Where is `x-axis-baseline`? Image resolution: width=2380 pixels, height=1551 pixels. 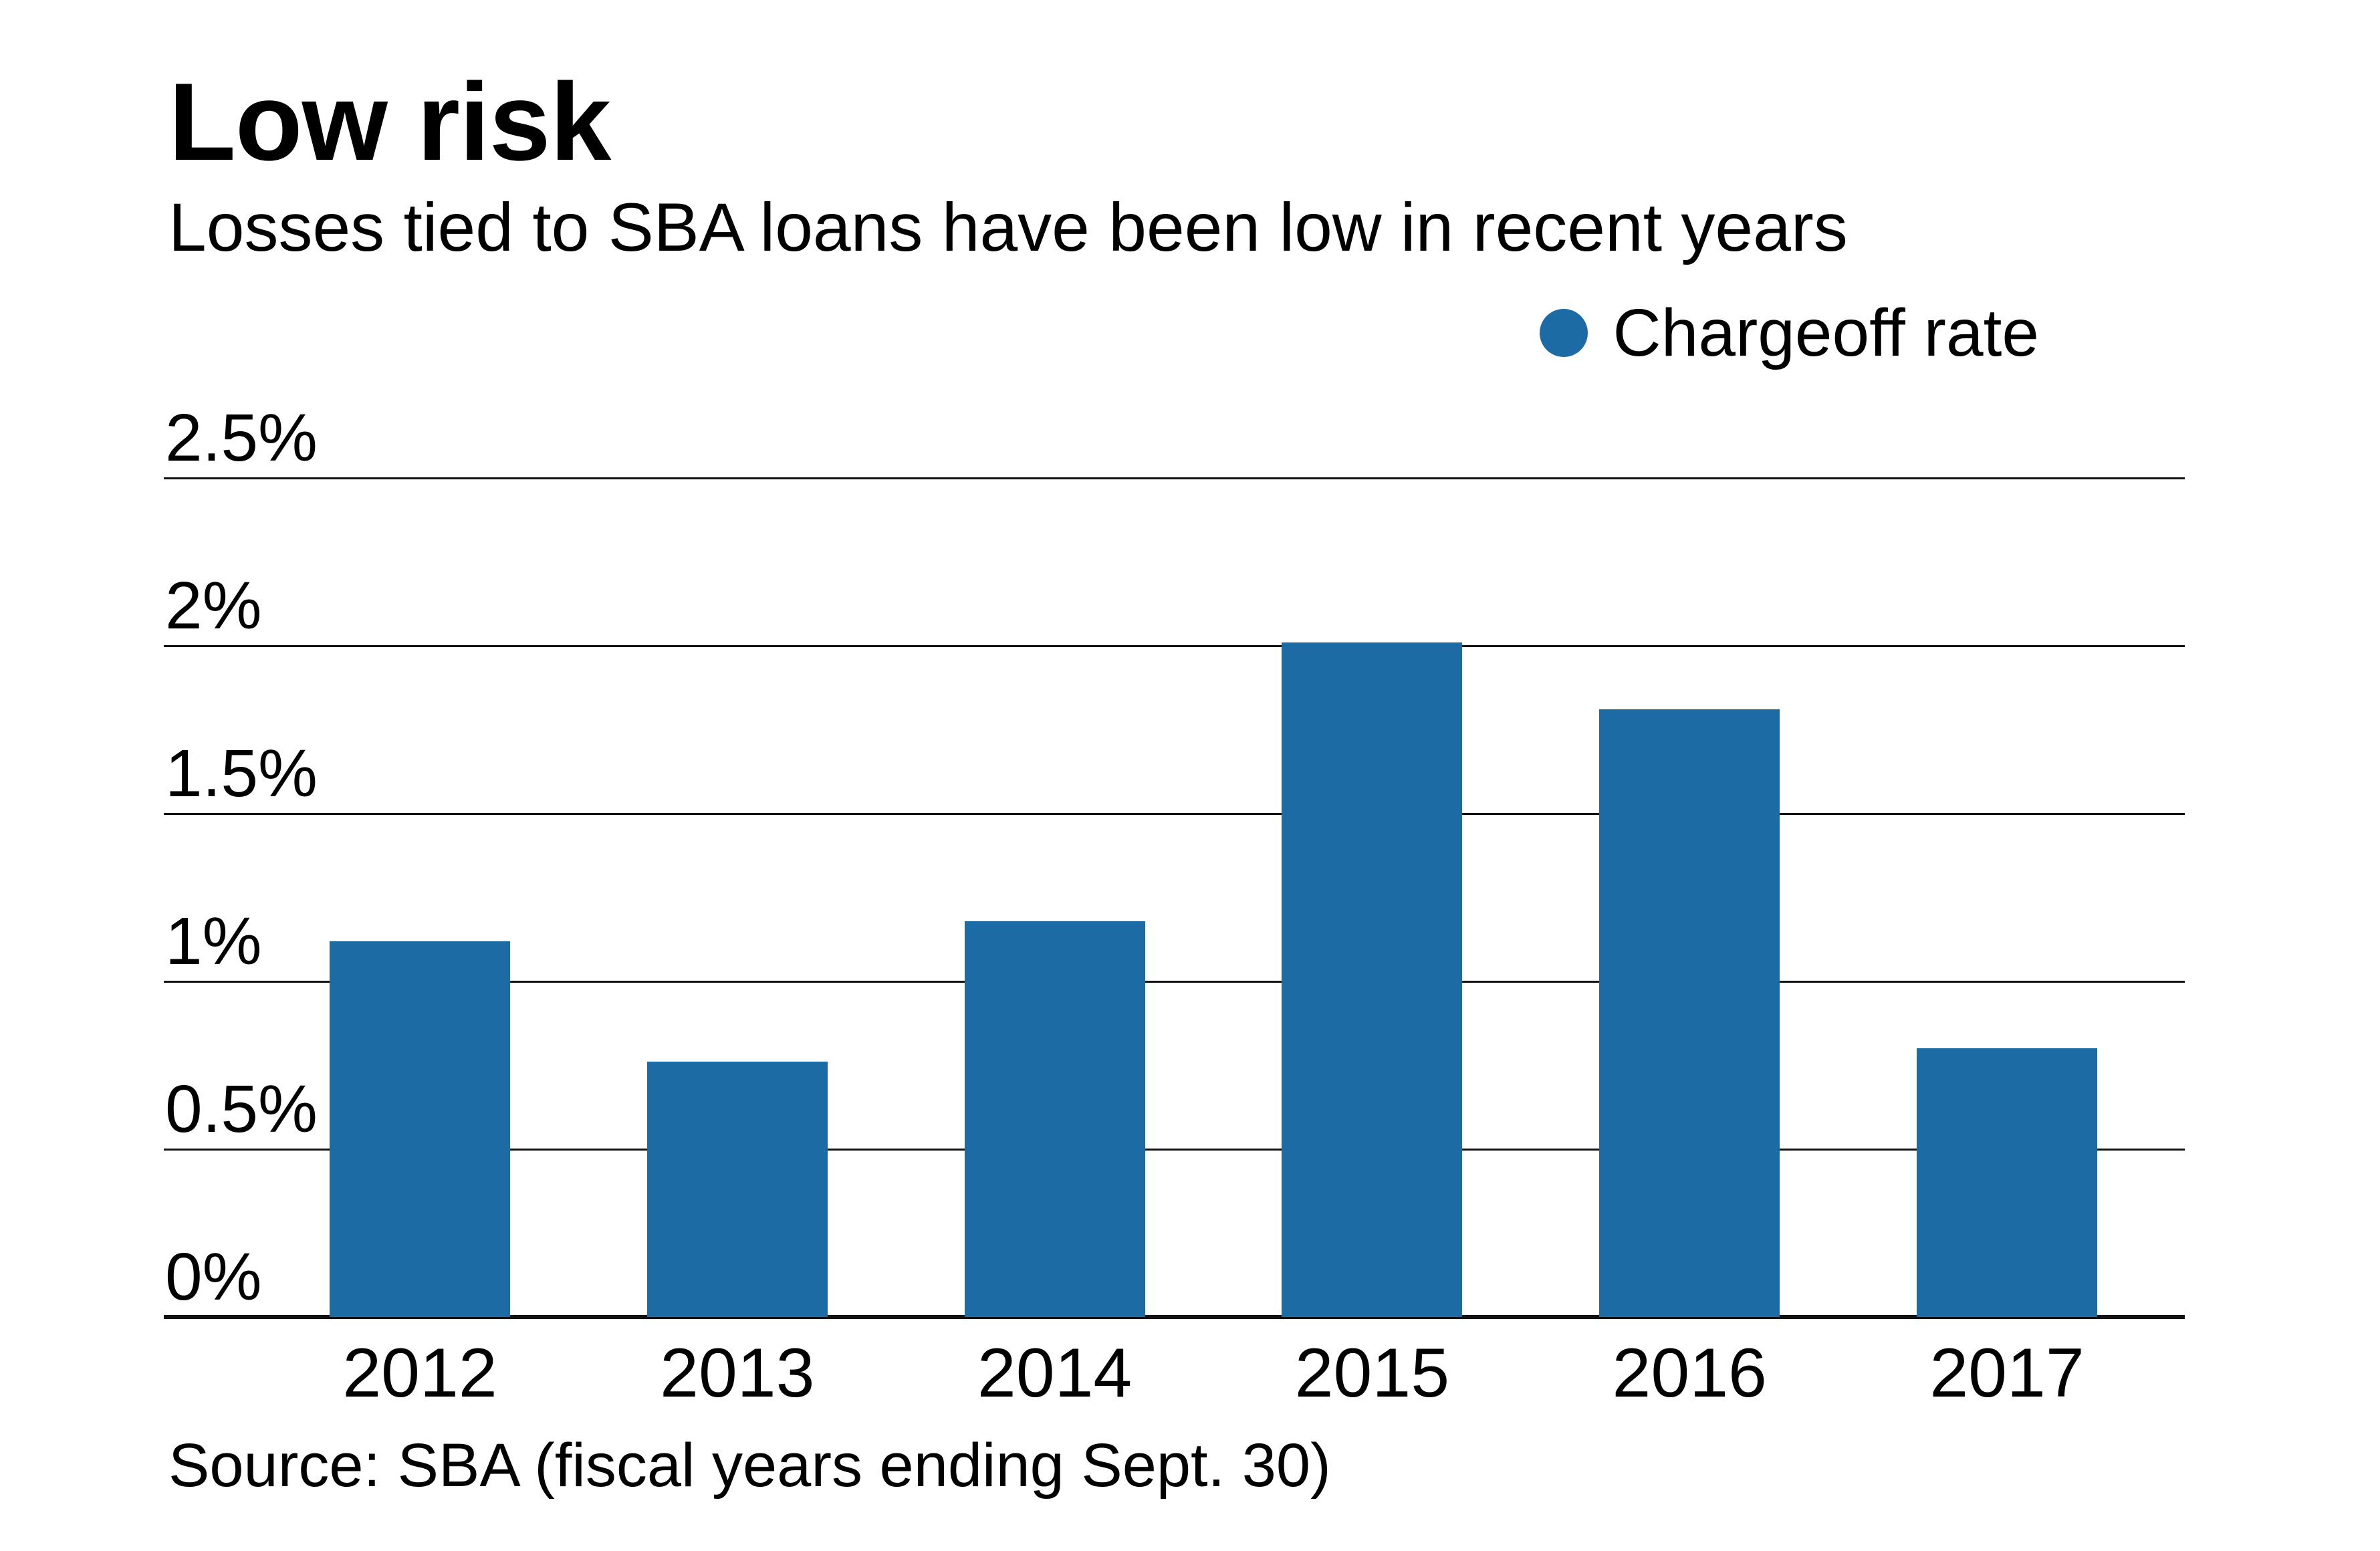 x-axis-baseline is located at coordinates (1174, 1317).